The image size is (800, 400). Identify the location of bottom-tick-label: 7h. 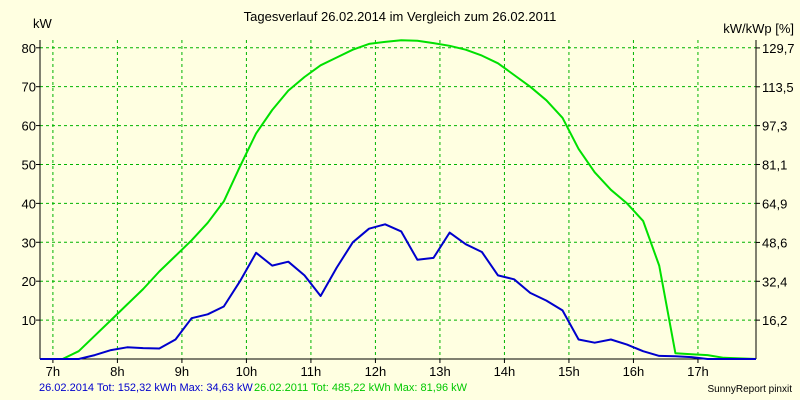
(53, 371).